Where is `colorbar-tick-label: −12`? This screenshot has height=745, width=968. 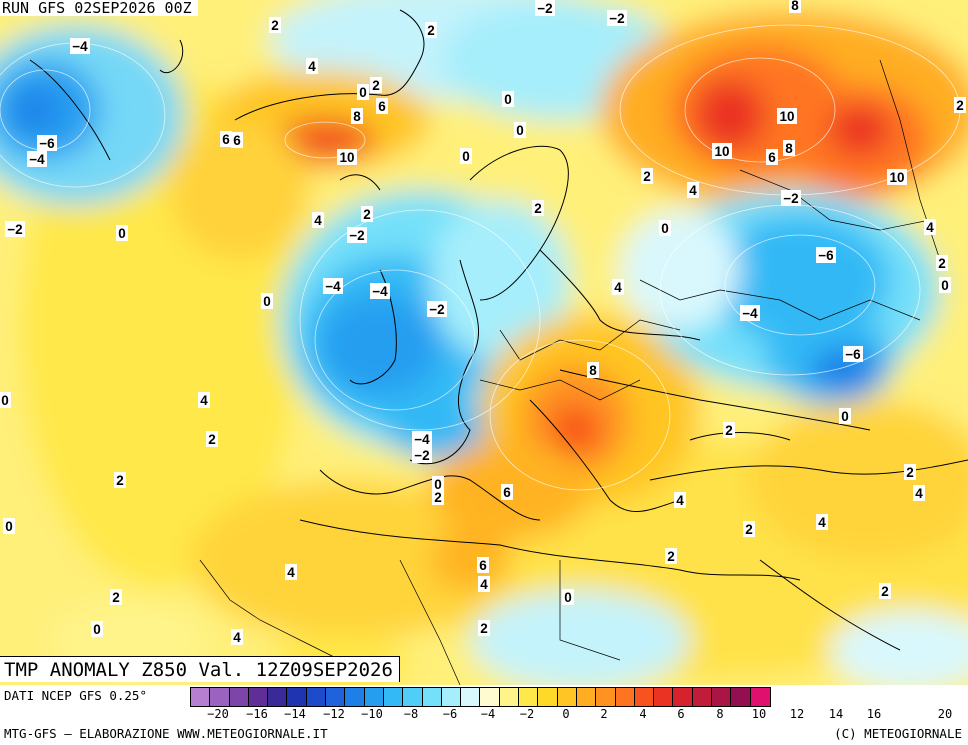 colorbar-tick-label: −12 is located at coordinates (334, 714).